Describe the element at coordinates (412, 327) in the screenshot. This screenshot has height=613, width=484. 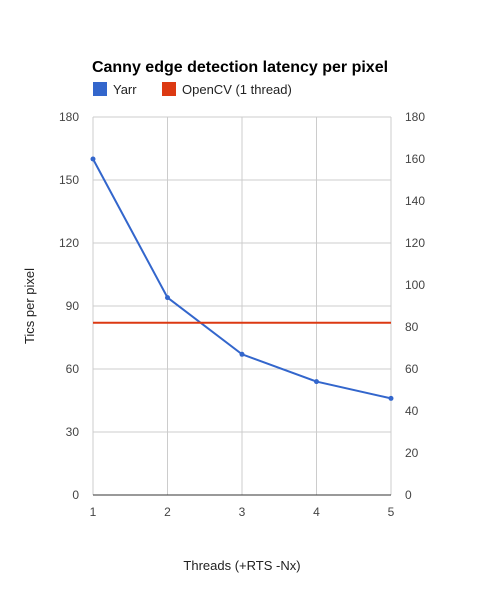
I see `y-tick-label-right: 80` at that location.